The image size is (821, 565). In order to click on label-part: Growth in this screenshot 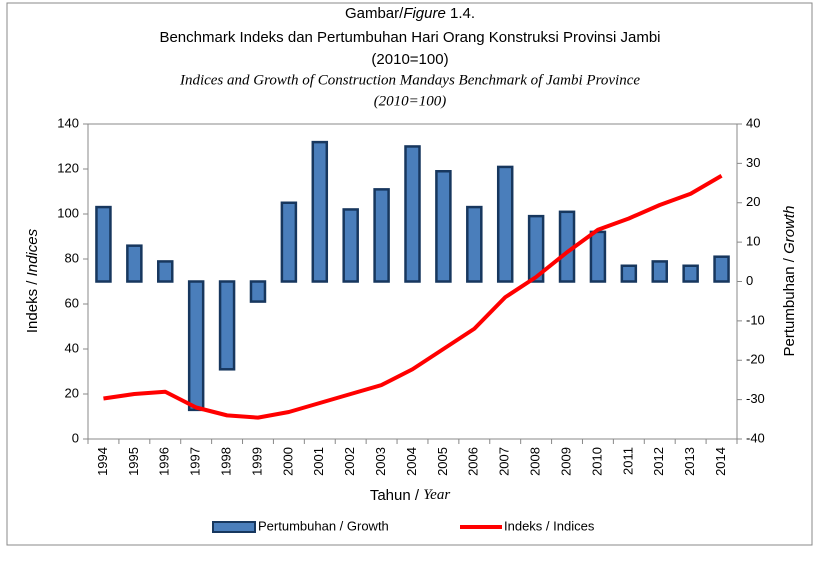, I will do `click(789, 230)`.